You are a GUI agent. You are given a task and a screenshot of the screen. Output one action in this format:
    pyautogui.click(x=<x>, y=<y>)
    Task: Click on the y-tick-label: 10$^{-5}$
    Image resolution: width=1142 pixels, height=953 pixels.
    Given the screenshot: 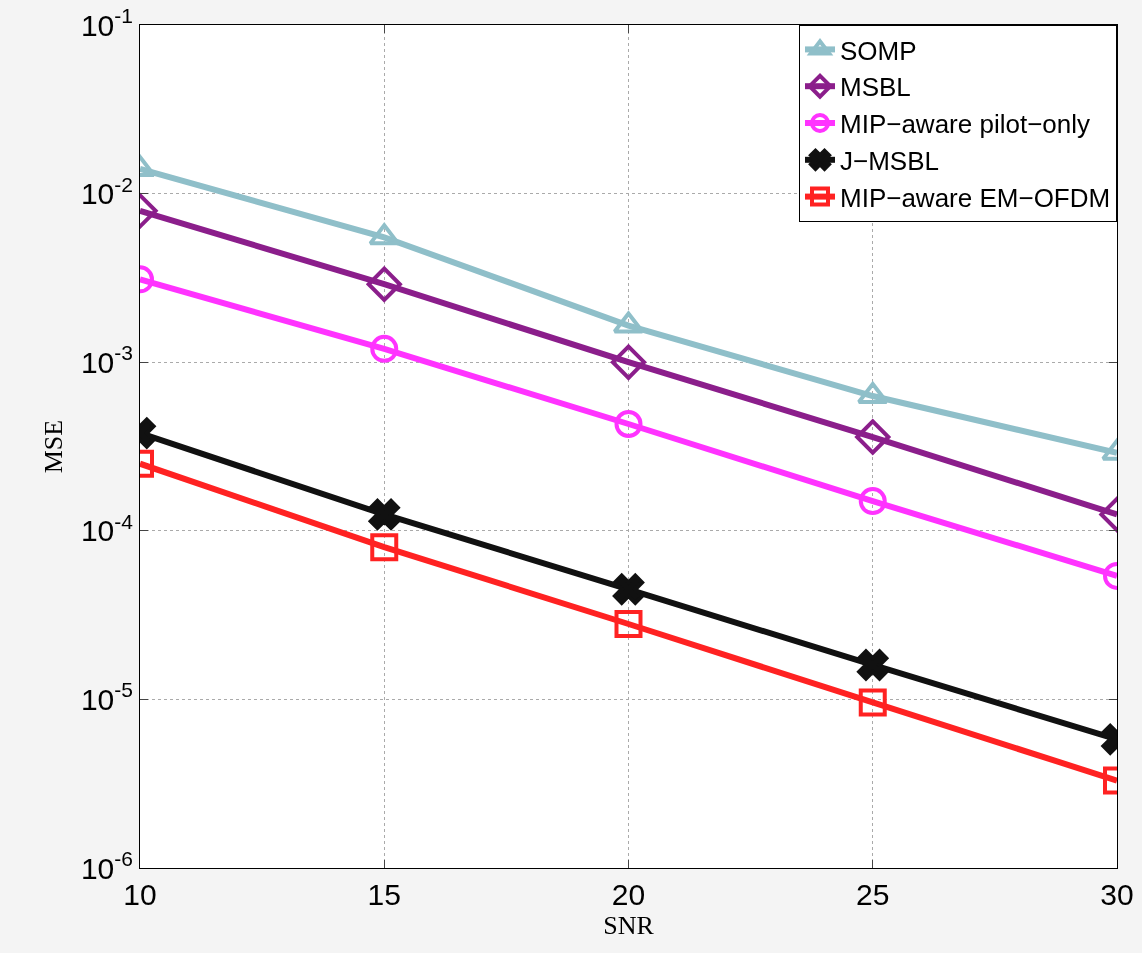 What is the action you would take?
    pyautogui.click(x=106, y=697)
    